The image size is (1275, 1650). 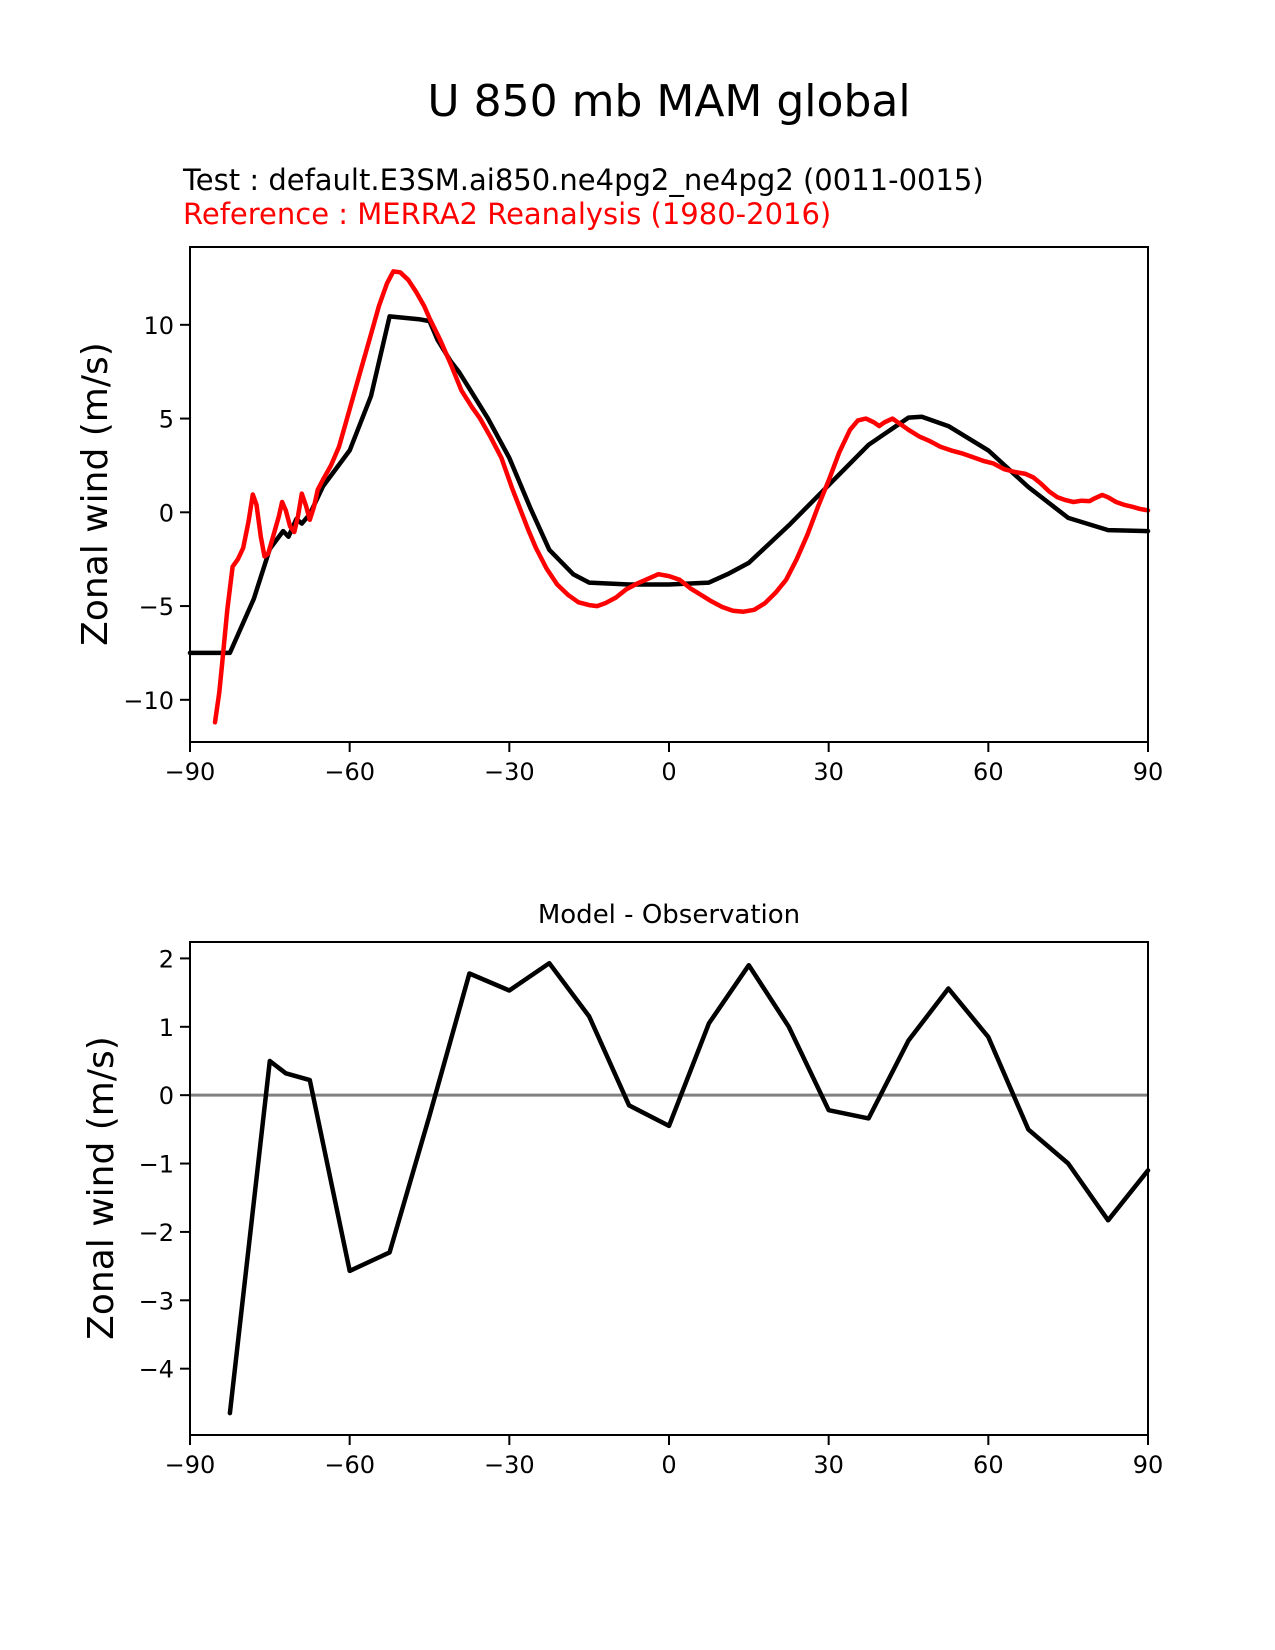 I want to click on bottom-chart-x-tick-label: 60, so click(x=988, y=1465).